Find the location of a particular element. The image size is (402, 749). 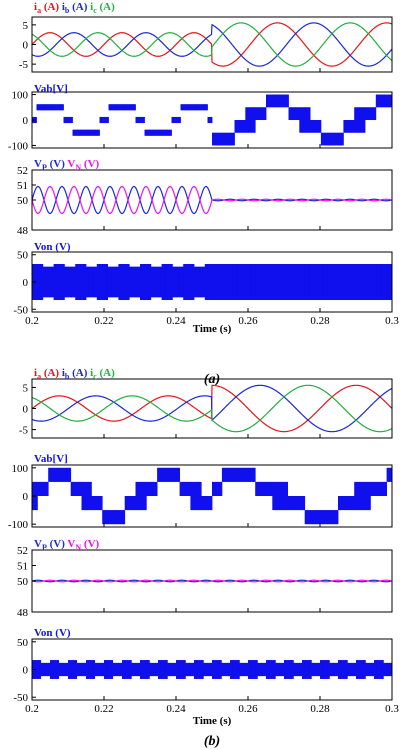

title-unit: (A) is located at coordinates (78, 7).